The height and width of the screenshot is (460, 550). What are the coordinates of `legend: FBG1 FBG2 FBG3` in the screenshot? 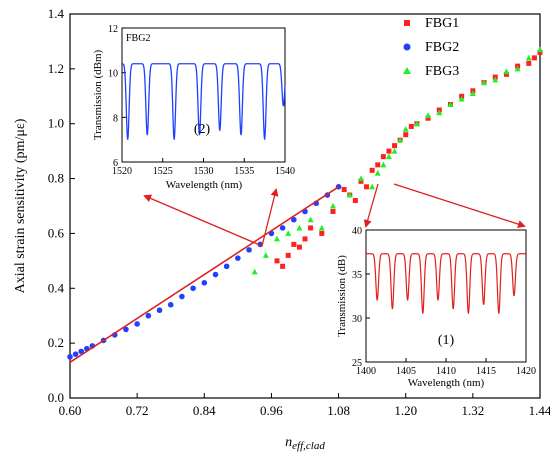 It's located at (431, 47).